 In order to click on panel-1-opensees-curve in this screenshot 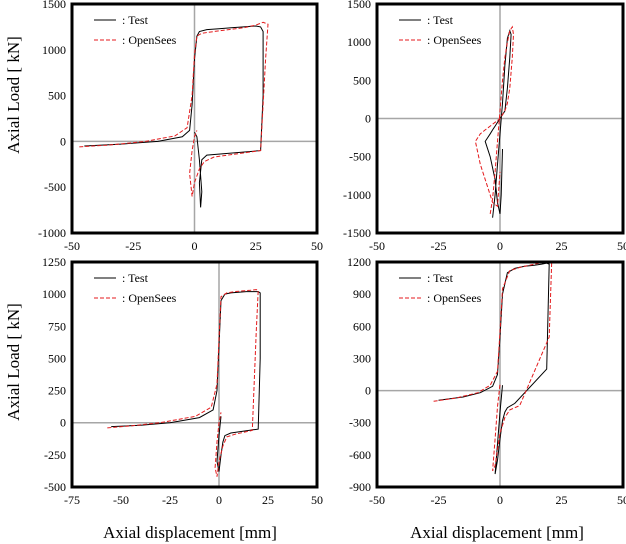, I will do `click(174, 109)`.